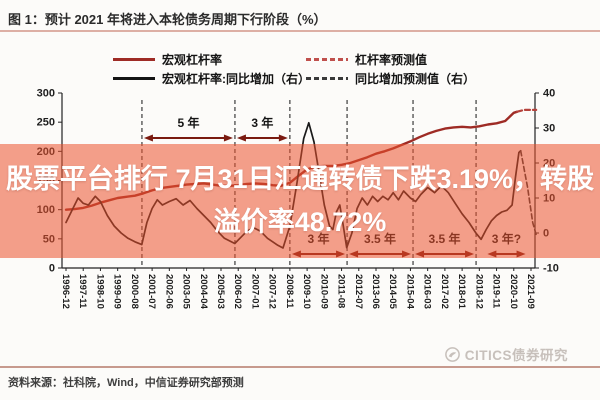 The image size is (600, 400). I want to click on x-axis-label: 2015-04, so click(409, 292).